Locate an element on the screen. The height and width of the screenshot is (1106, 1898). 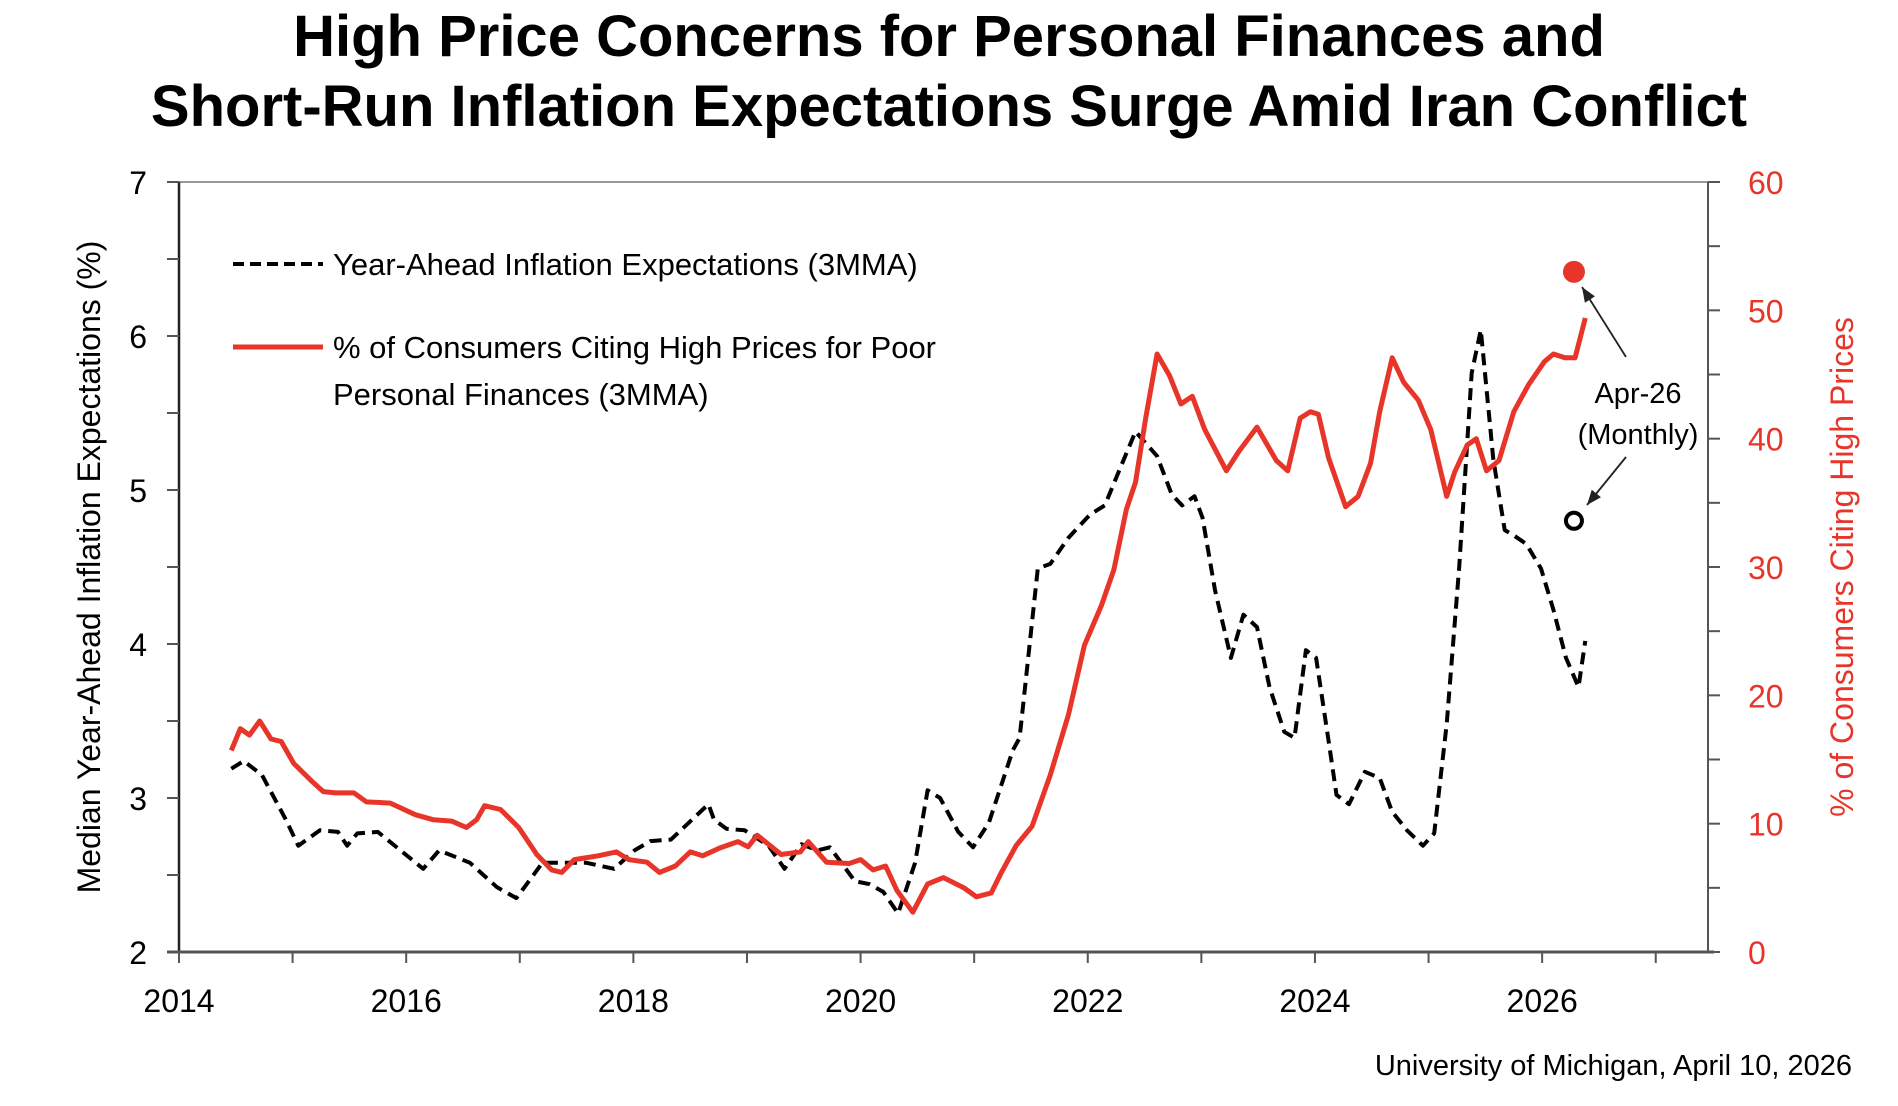
legend-label-expectations: Year-Ahead Inflation Expectations (3MMA) is located at coordinates (625, 264).